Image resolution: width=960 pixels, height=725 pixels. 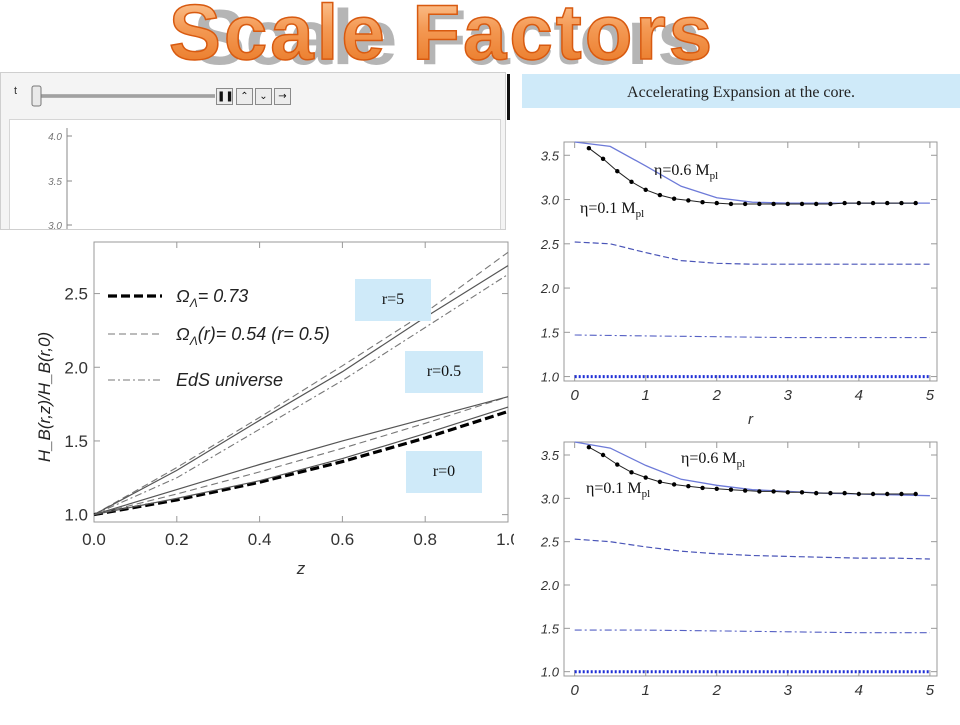 I want to click on manipulate-panel: t ❚❚ ⌃ ⌄ → 4.0 3.5 3.0 ) z, so click(x=253, y=151).